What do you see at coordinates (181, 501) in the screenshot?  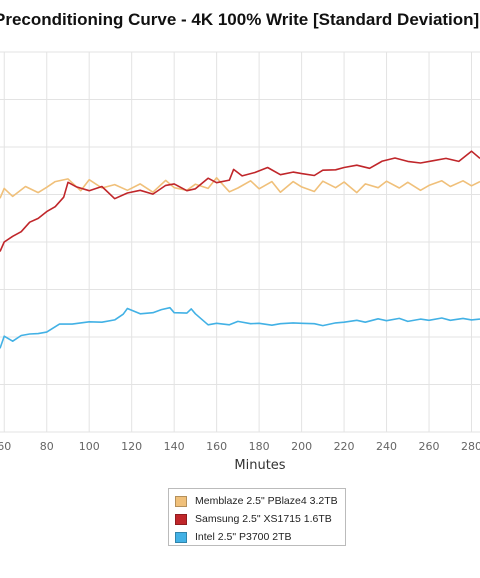 I see `legend-swatch-memblaze` at bounding box center [181, 501].